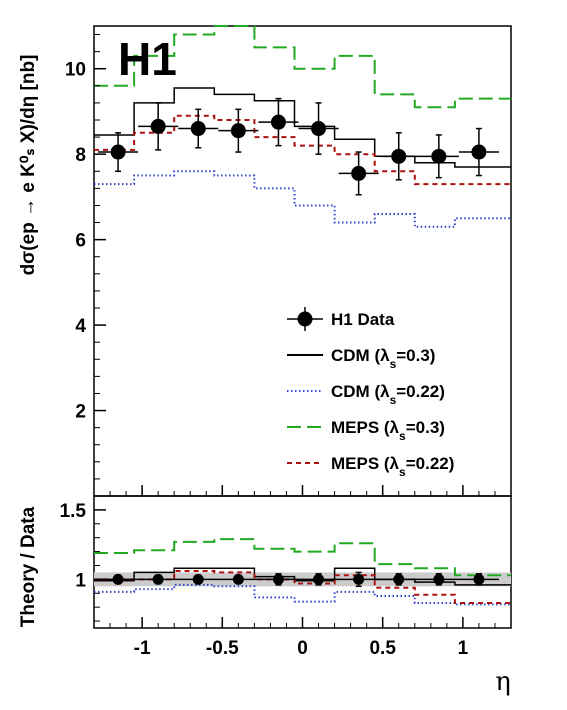 This screenshot has height=710, width=567. I want to click on main-y-tick-label: 2, so click(80, 412).